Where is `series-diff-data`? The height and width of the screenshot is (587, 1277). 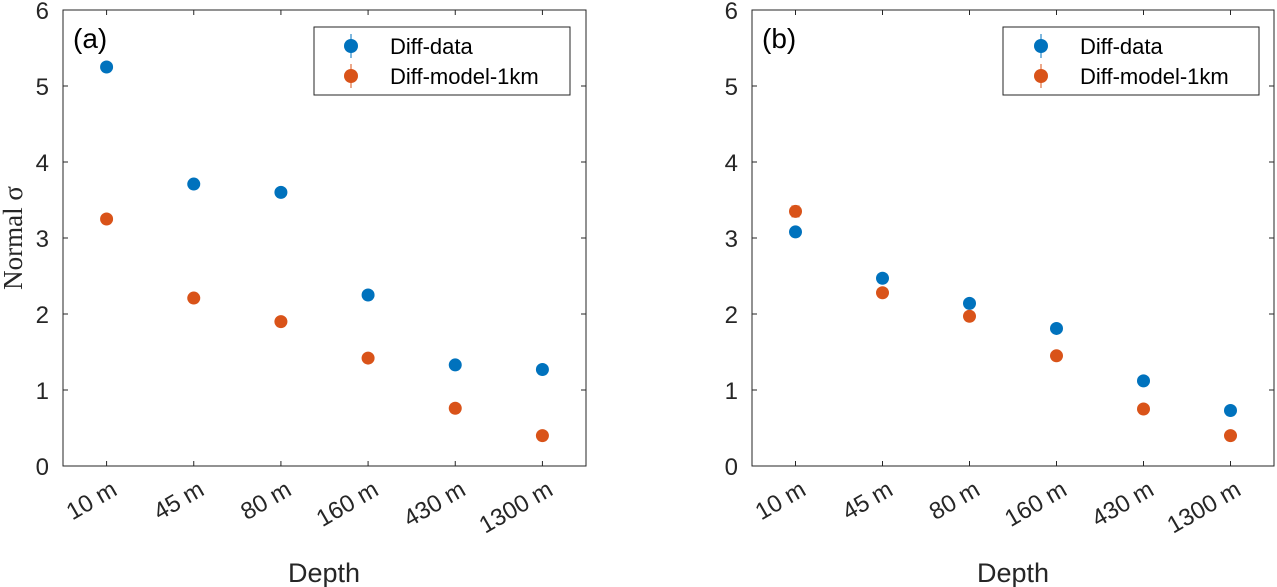 series-diff-data is located at coordinates (1013, 321).